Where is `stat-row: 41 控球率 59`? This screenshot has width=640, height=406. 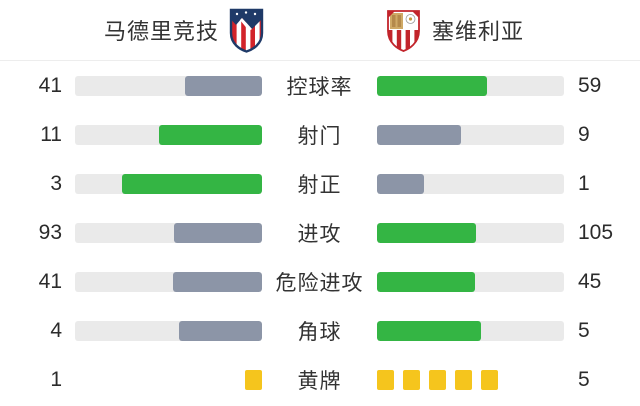 stat-row: 41 控球率 59 is located at coordinates (320, 85).